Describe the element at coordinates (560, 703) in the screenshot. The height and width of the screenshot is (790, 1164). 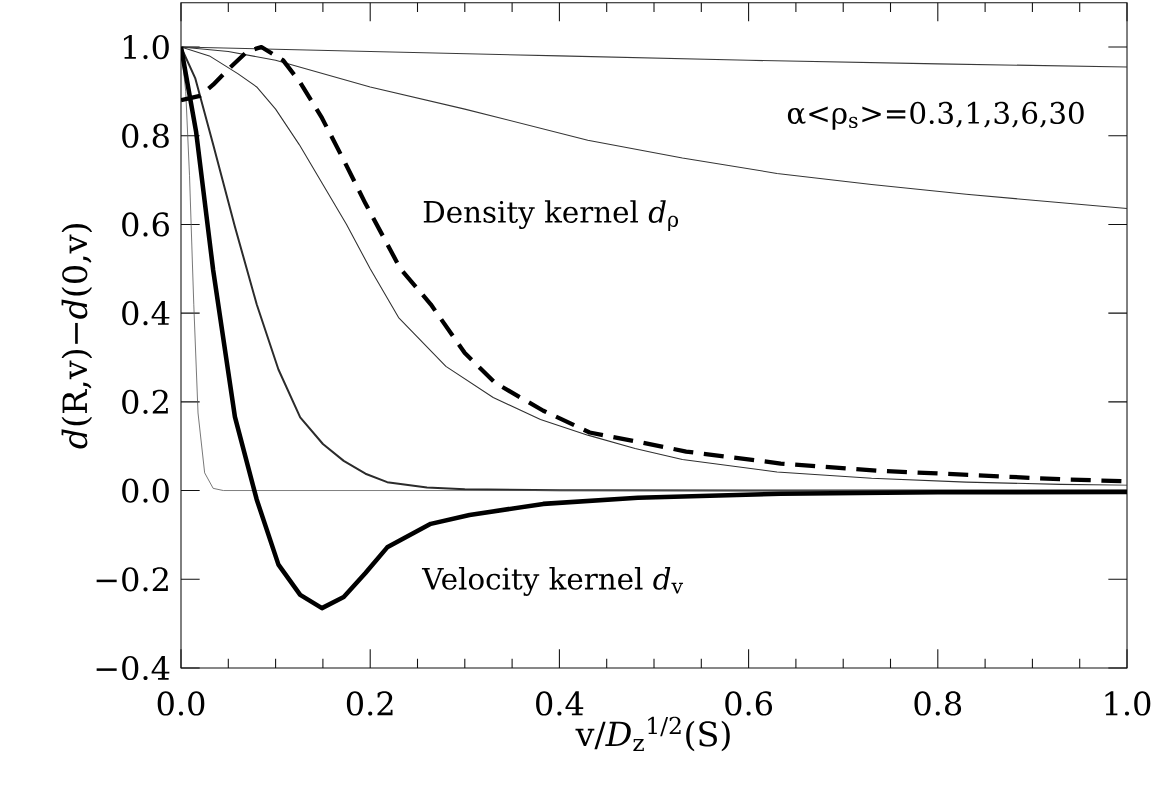
I see `x-tick-label: 0.4` at that location.